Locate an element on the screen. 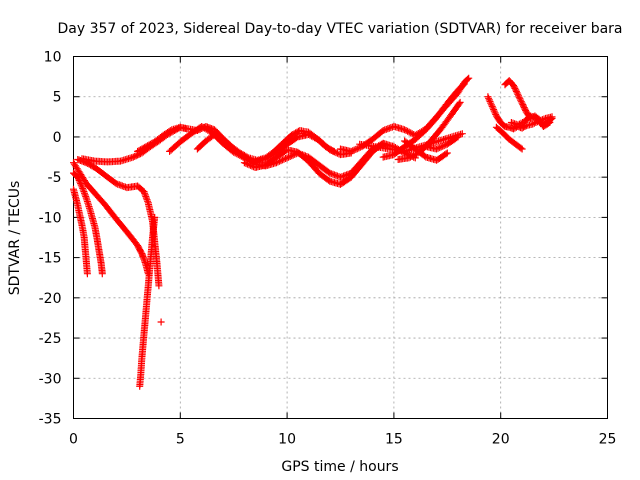 This screenshot has width=640, height=480. y-axis-label: SDTVAR / TECUs is located at coordinates (15, 238).